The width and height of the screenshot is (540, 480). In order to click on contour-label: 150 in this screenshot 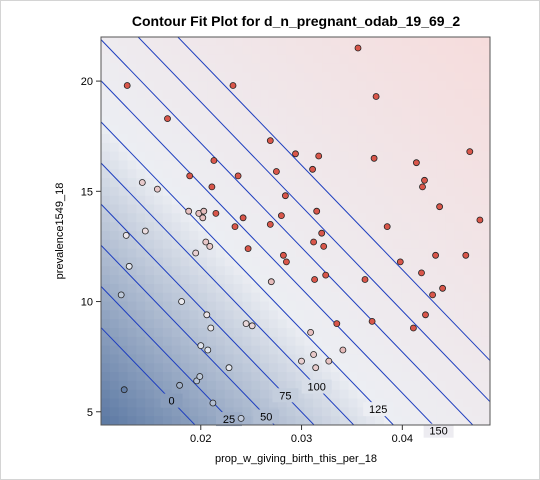, I will do `click(438, 432)`.